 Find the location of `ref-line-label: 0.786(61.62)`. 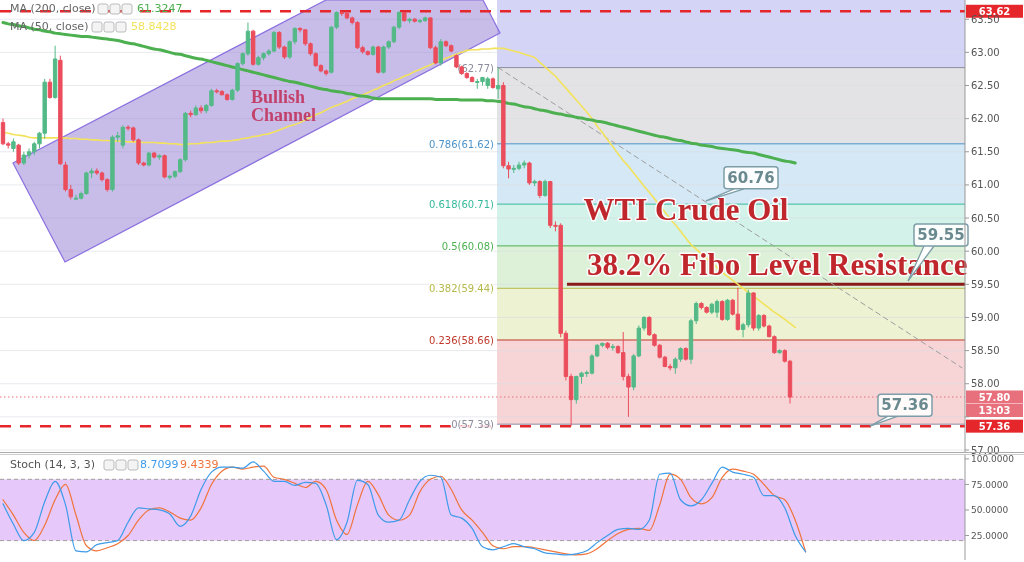

ref-line-label: 0.786(61.62) is located at coordinates (461, 144).